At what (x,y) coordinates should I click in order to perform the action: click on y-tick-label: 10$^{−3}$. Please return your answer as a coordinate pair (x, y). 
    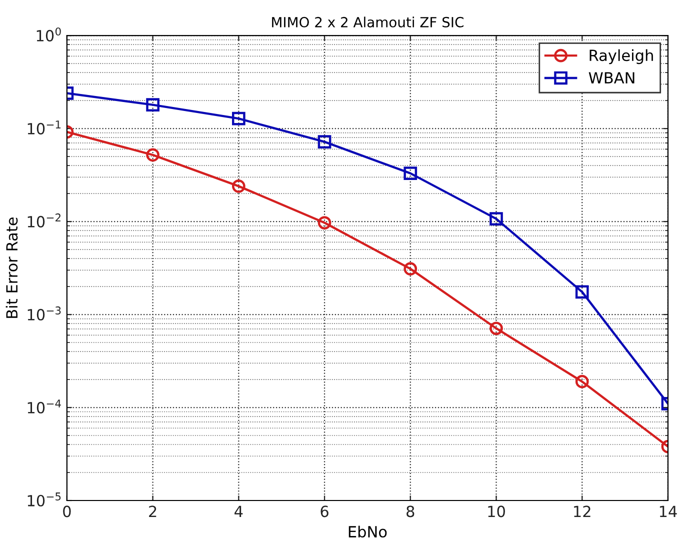
    Looking at the image, I should click on (44, 313).